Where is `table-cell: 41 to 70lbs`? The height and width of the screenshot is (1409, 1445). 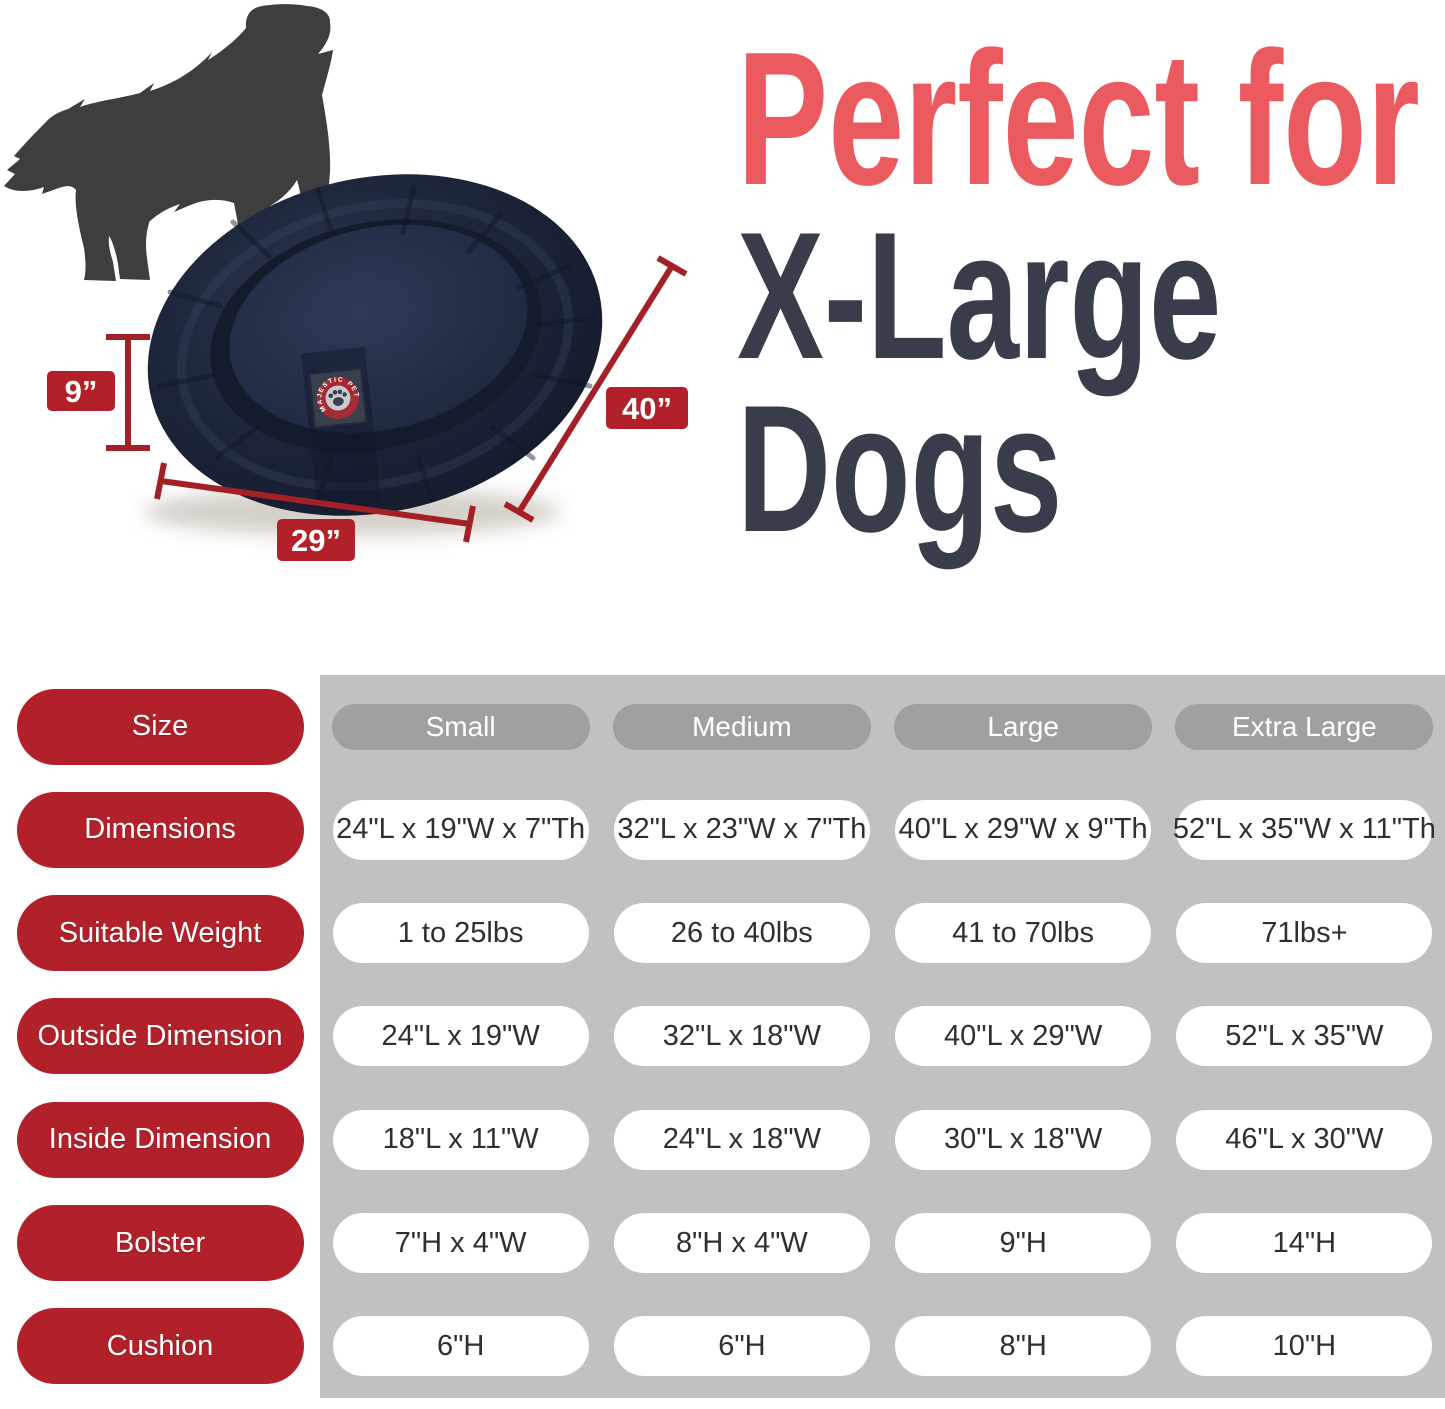 table-cell: 41 to 70lbs is located at coordinates (1023, 933).